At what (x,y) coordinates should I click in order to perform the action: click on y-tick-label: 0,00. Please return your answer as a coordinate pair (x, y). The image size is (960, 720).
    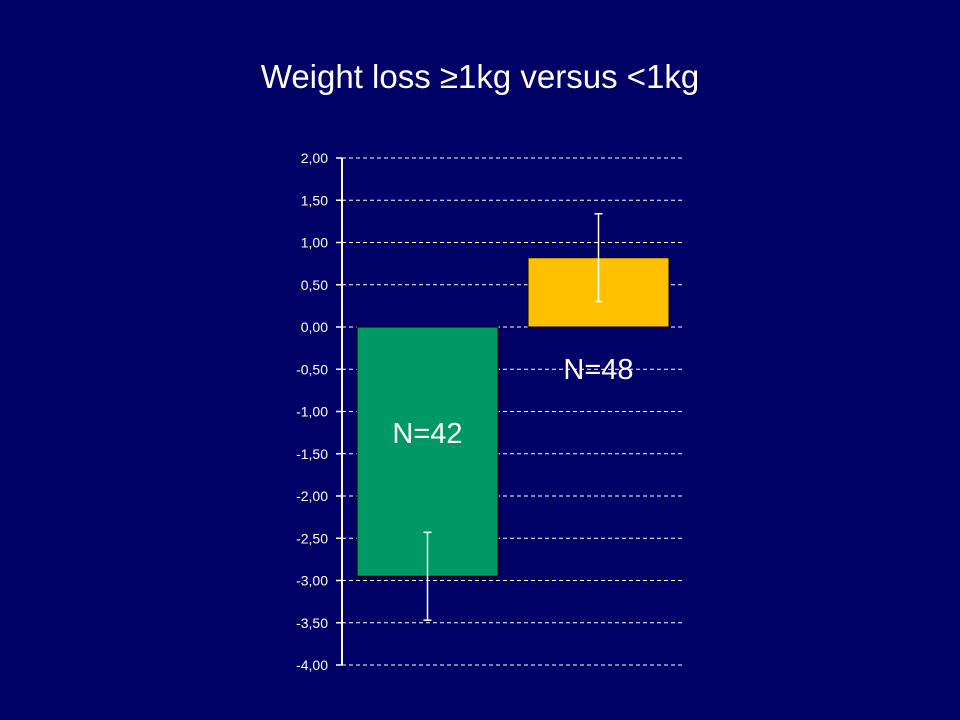
    Looking at the image, I should click on (314, 327).